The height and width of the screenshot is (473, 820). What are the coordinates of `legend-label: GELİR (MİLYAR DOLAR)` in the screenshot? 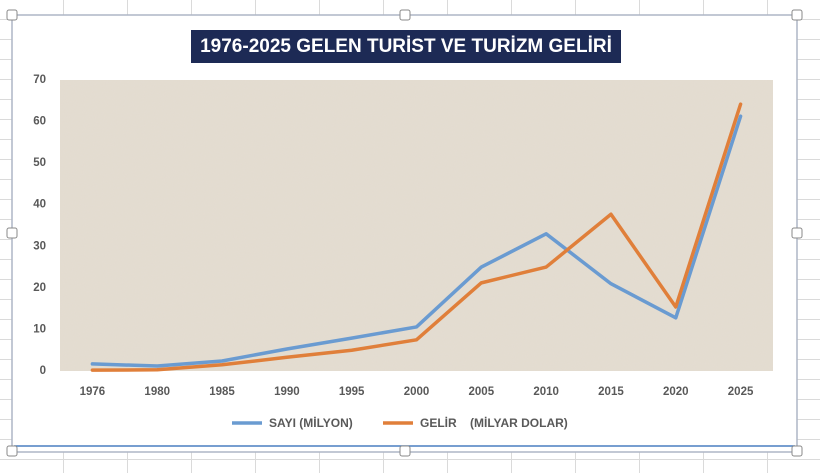 It's located at (494, 422).